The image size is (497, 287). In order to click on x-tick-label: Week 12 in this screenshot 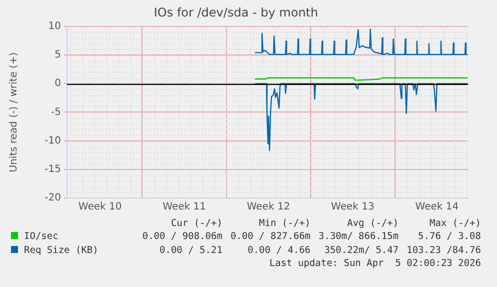, I will do `click(268, 207)`.